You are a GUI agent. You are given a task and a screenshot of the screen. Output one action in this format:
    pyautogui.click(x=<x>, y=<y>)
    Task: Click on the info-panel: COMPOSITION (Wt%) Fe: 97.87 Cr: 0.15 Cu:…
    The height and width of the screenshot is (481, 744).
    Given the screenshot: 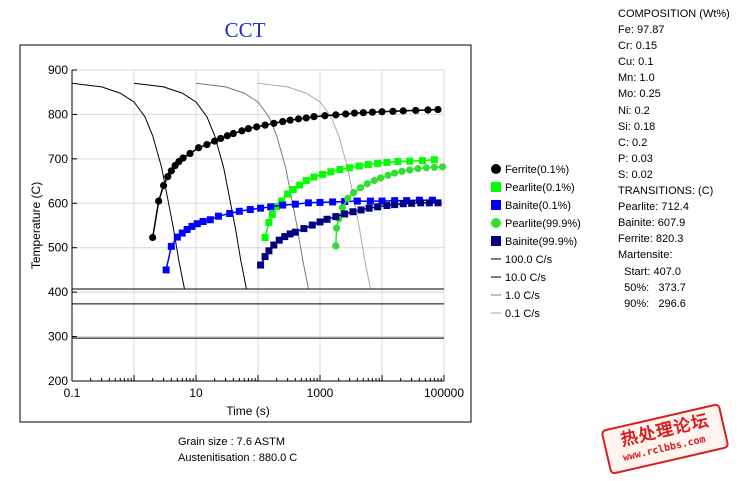 What is the action you would take?
    pyautogui.click(x=674, y=159)
    